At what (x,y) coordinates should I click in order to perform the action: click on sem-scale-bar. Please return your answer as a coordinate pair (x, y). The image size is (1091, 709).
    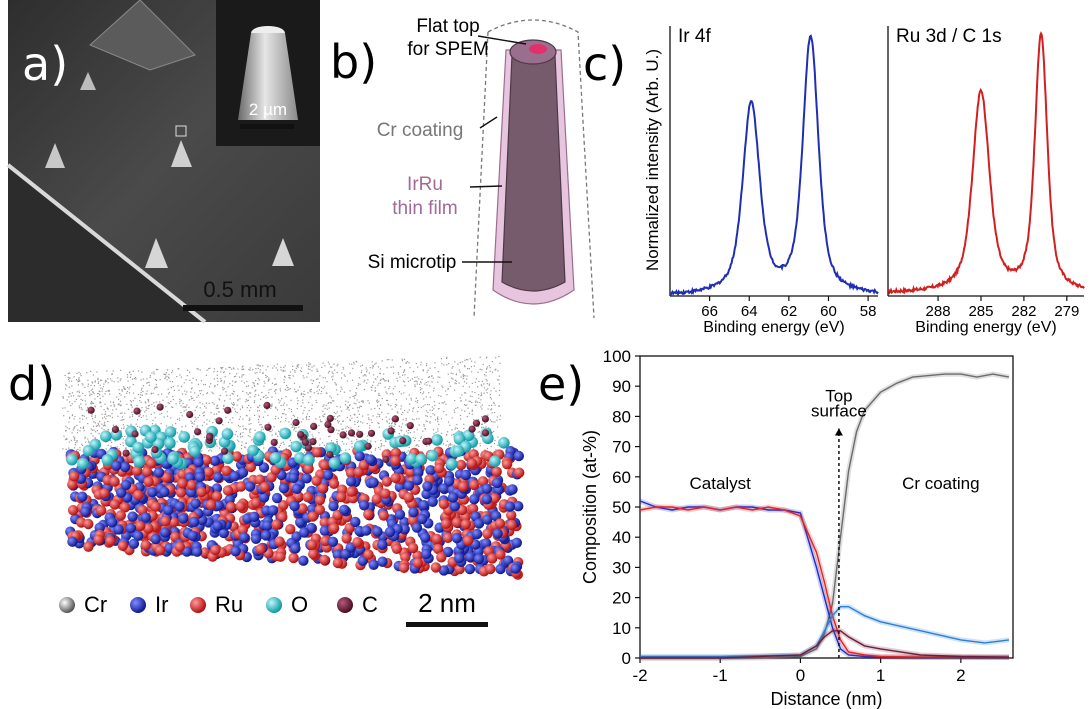
    Looking at the image, I should click on (243, 308).